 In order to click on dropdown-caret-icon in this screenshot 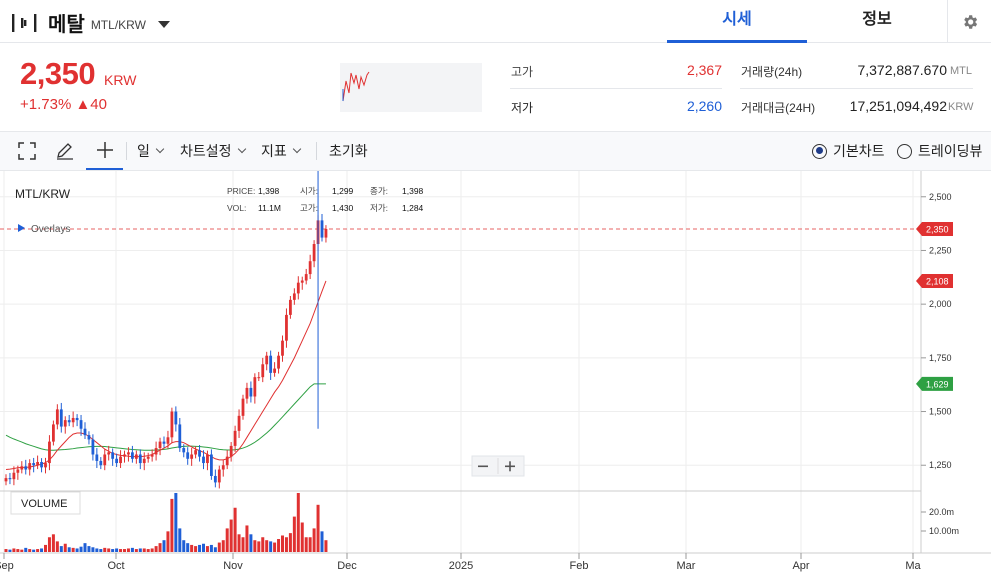, I will do `click(163, 24)`.